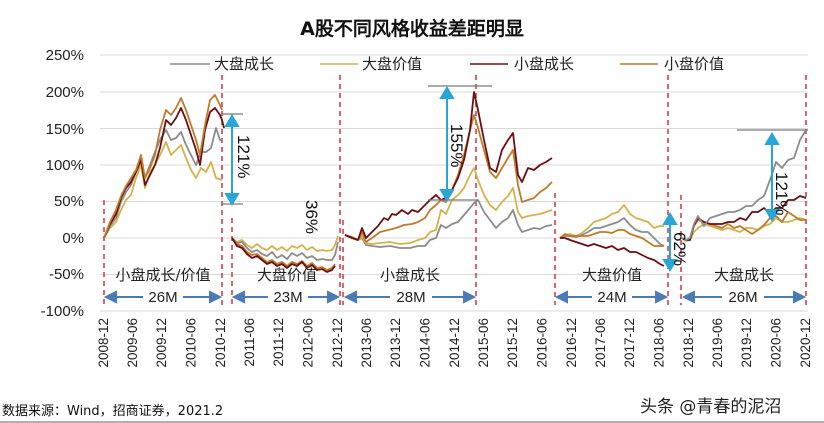  What do you see at coordinates (278, 342) in the screenshot?
I see `x-tick: 2011-12` at bounding box center [278, 342].